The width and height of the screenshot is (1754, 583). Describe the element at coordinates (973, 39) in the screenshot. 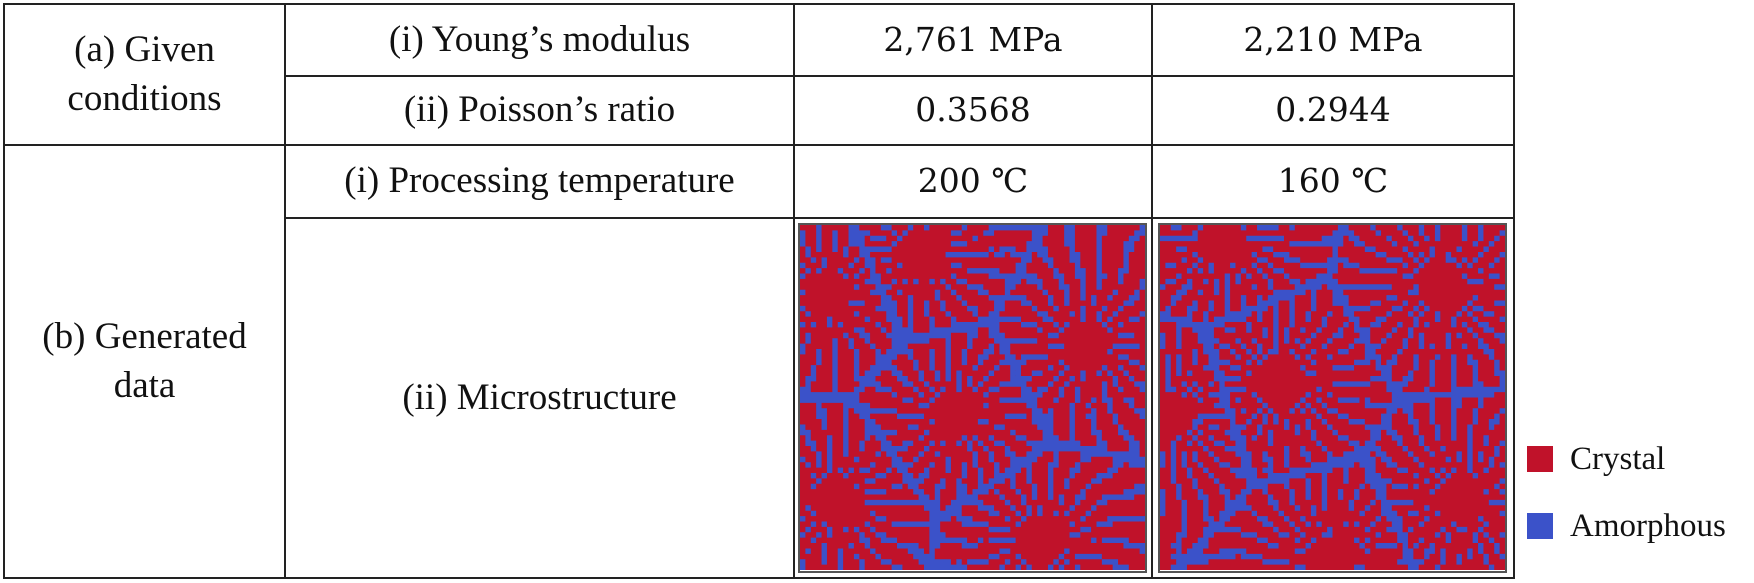

I see `value: 2,761 MPa` at that location.